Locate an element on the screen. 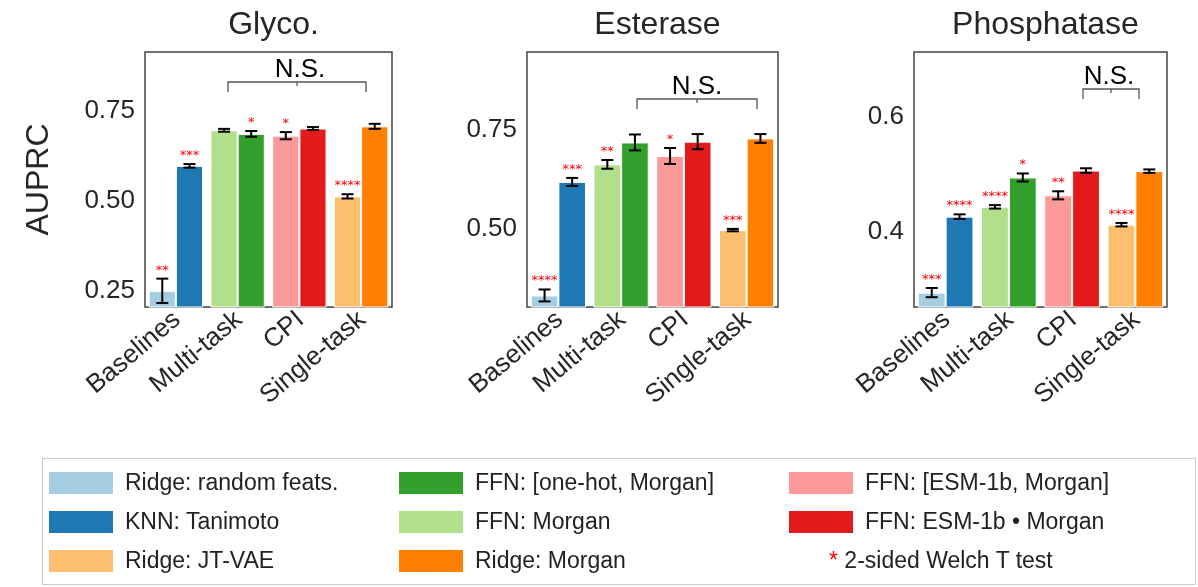 Image resolution: width=1198 pixels, height=587 pixels. legend-label: FFN: [one-hot, Morgan] is located at coordinates (595, 482).